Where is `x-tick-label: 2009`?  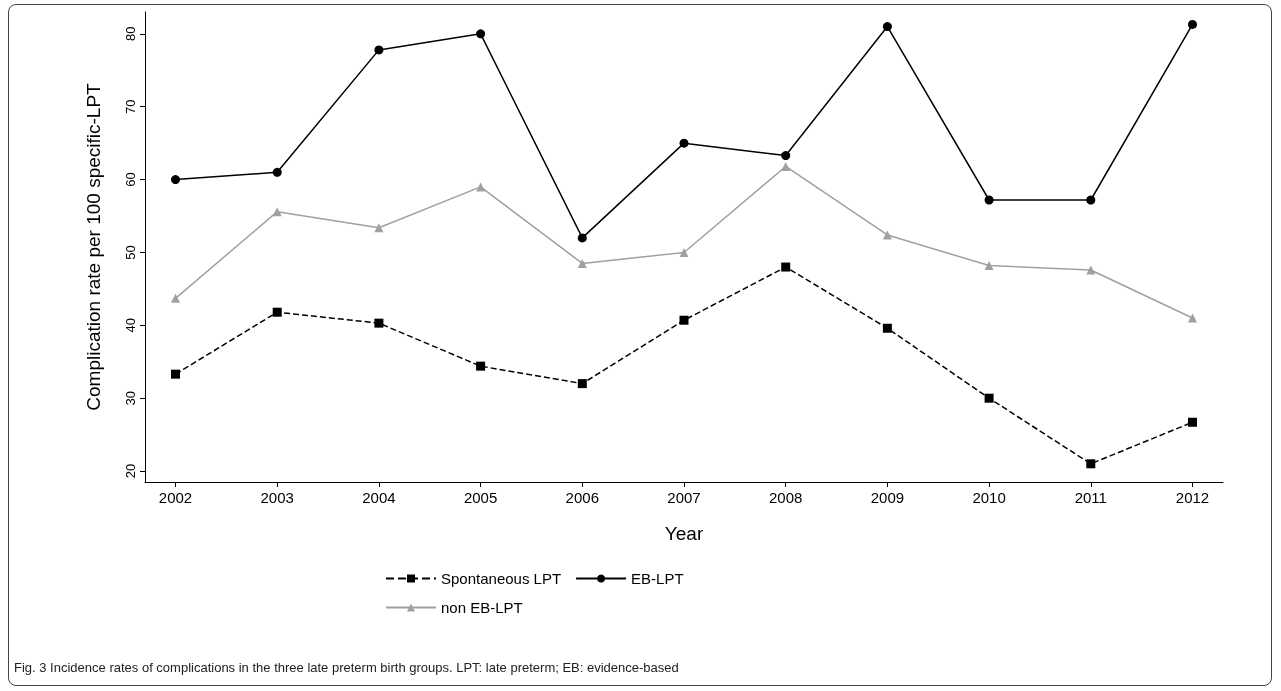
x-tick-label: 2009 is located at coordinates (887, 497).